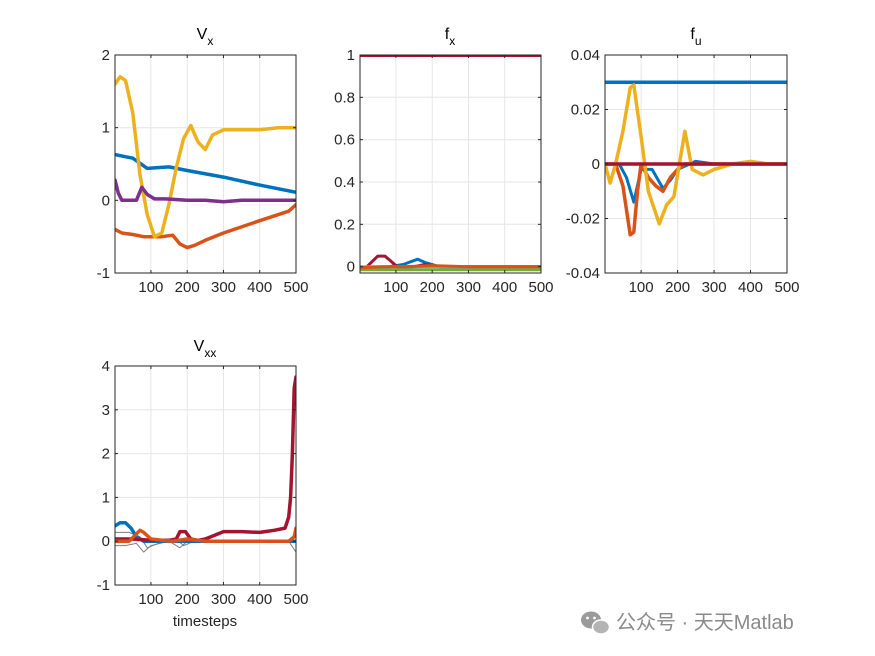 The height and width of the screenshot is (656, 875). I want to click on fx-ytick-label: 0.4, so click(344, 182).